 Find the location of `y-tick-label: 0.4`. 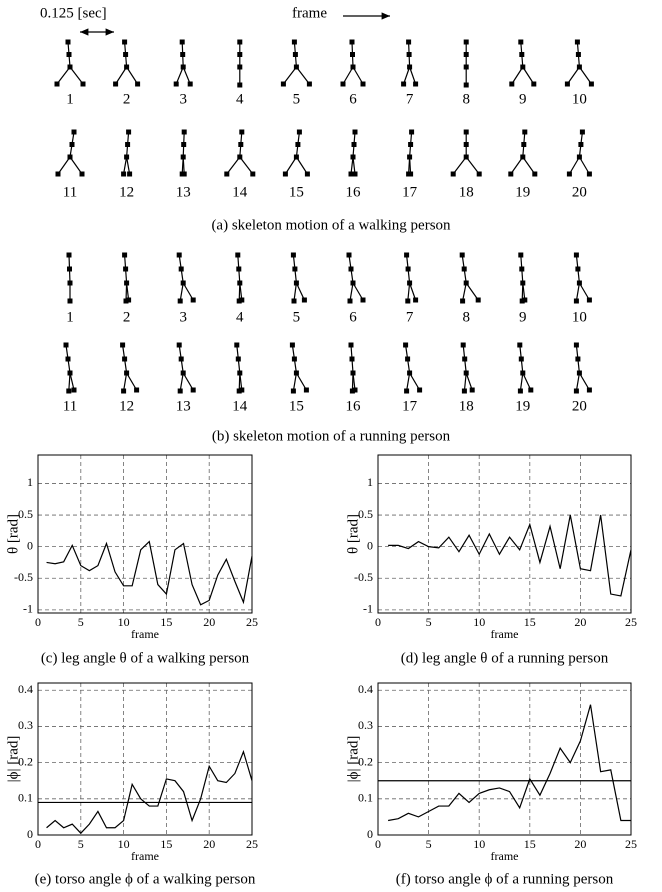

y-tick-label: 0.4 is located at coordinates (25, 689).